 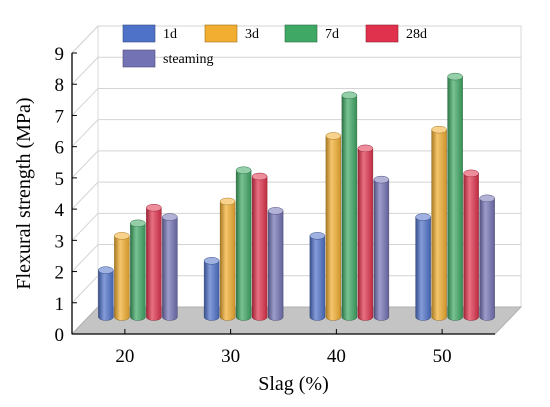 What do you see at coordinates (487, 257) in the screenshot?
I see `bar-50-steaming` at bounding box center [487, 257].